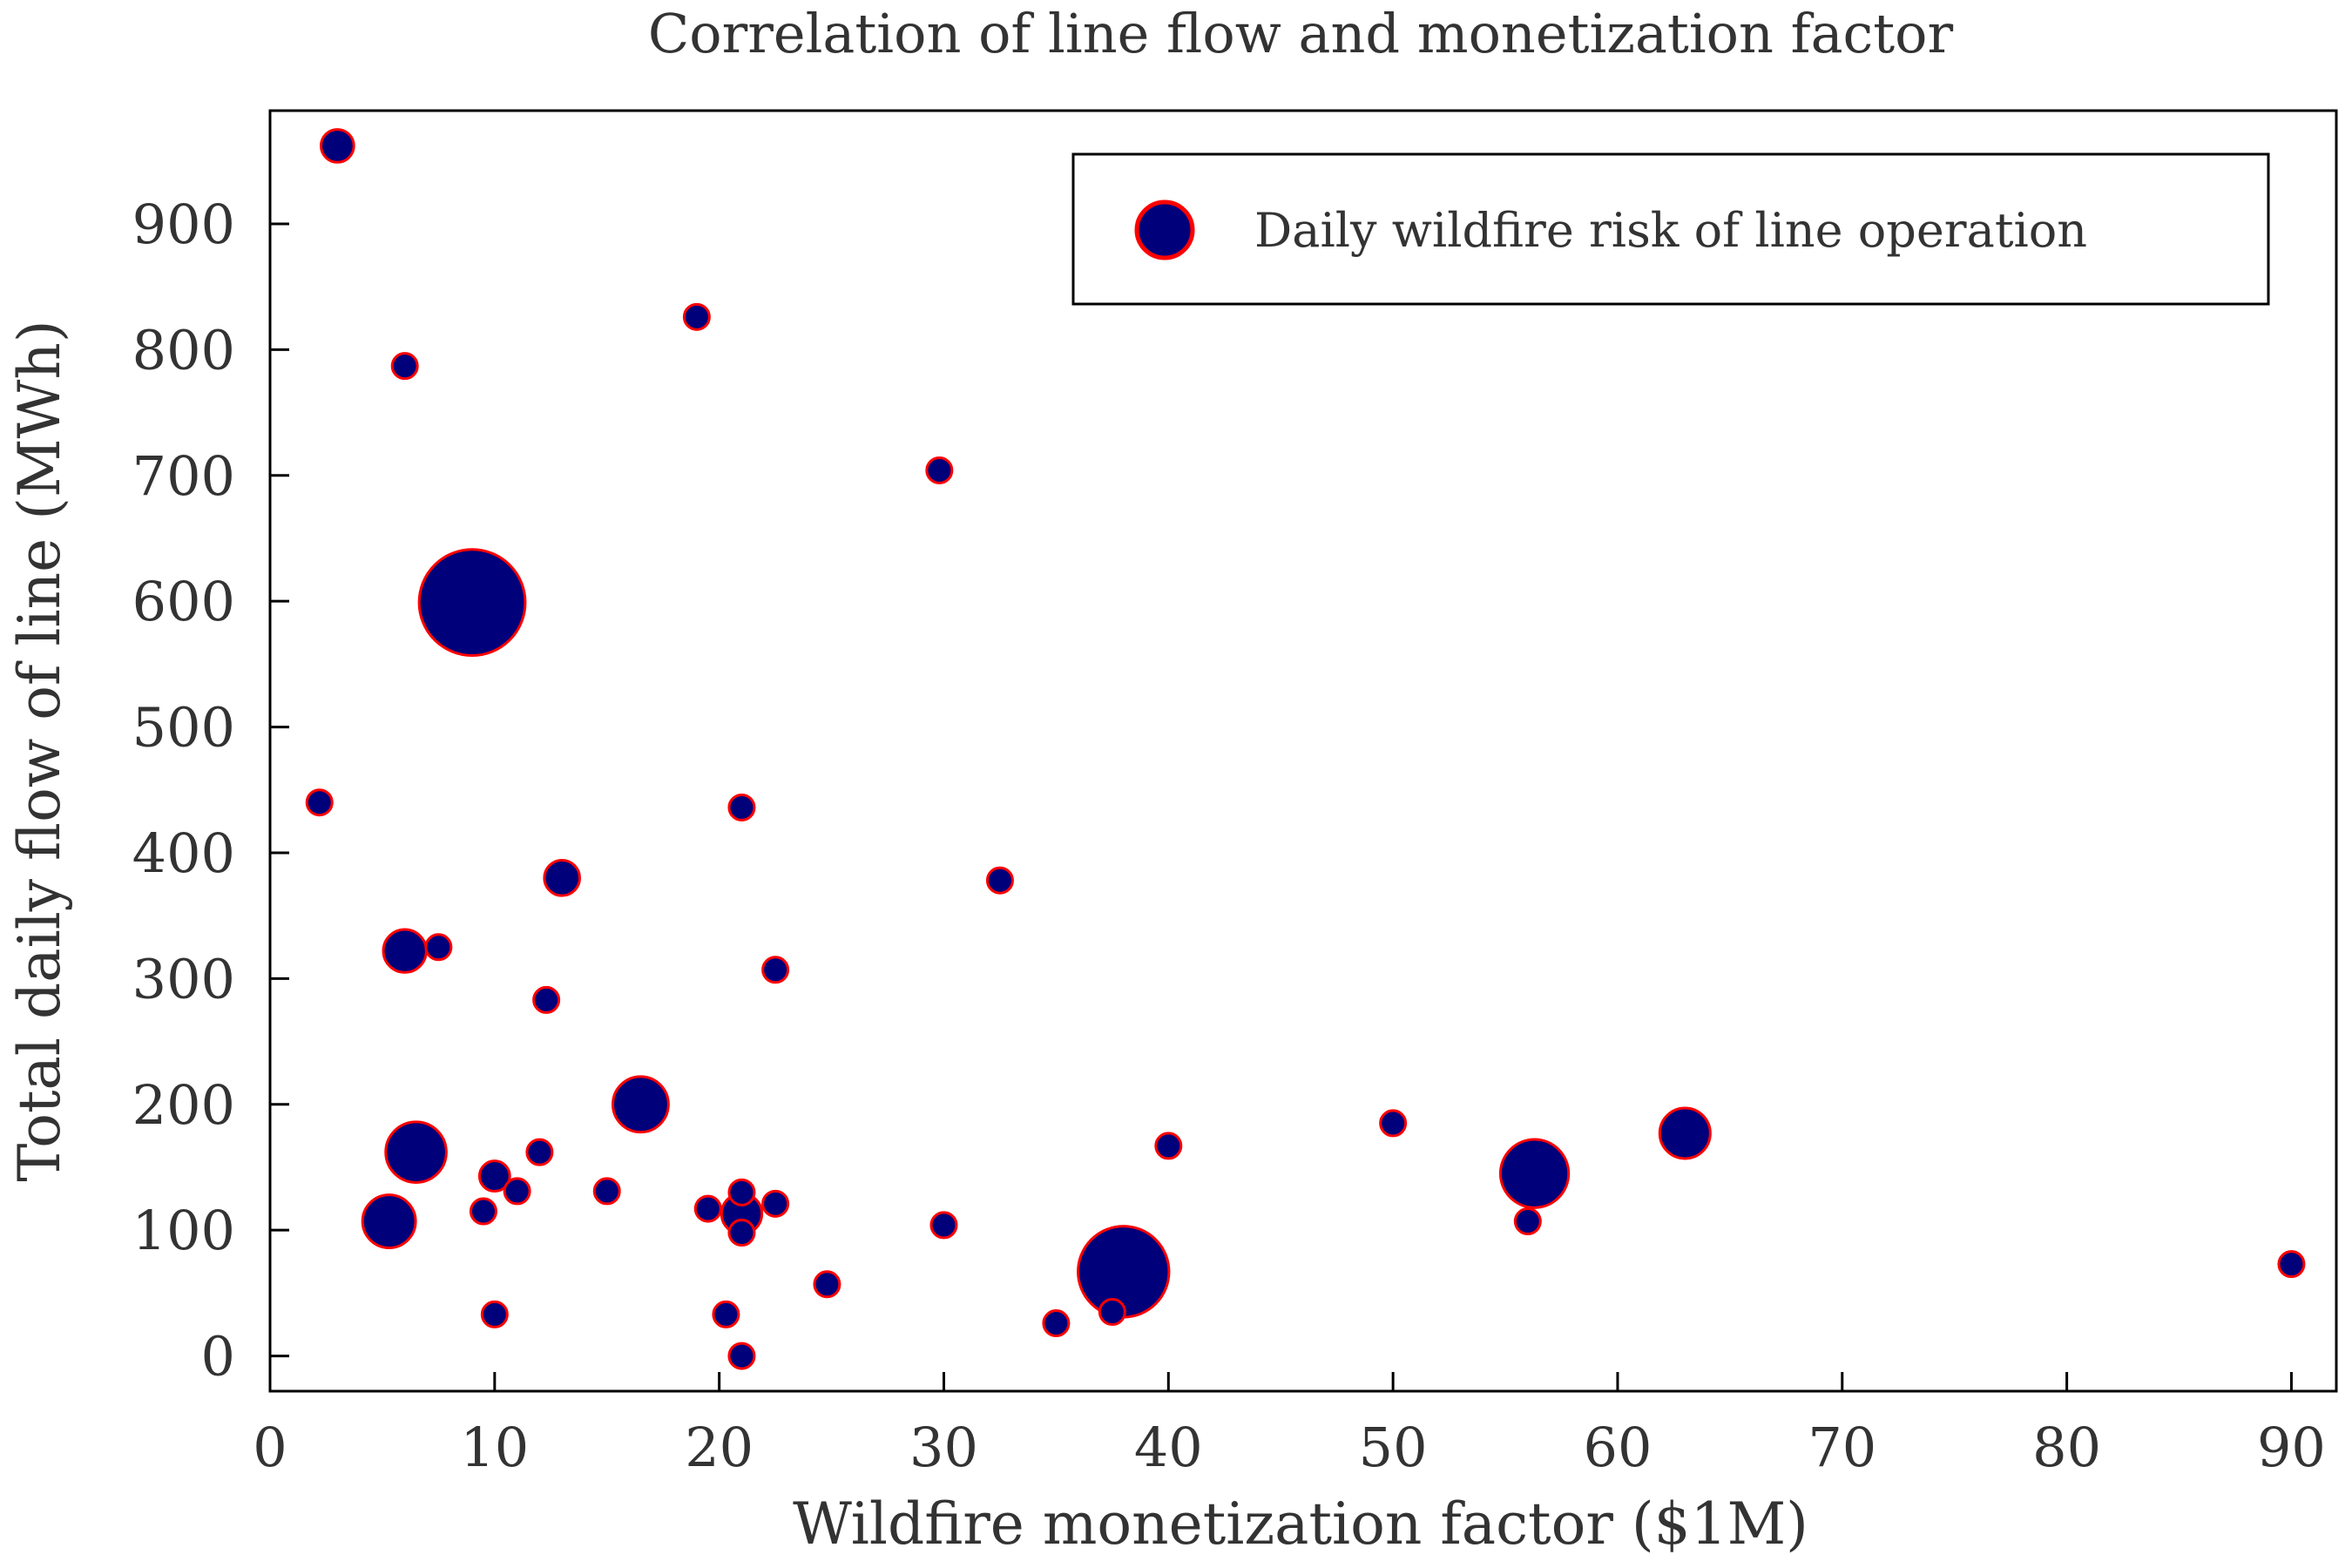 Image resolution: width=2352 pixels, height=1568 pixels. What do you see at coordinates (1393, 1447) in the screenshot?
I see `x-tick-label: 50` at bounding box center [1393, 1447].